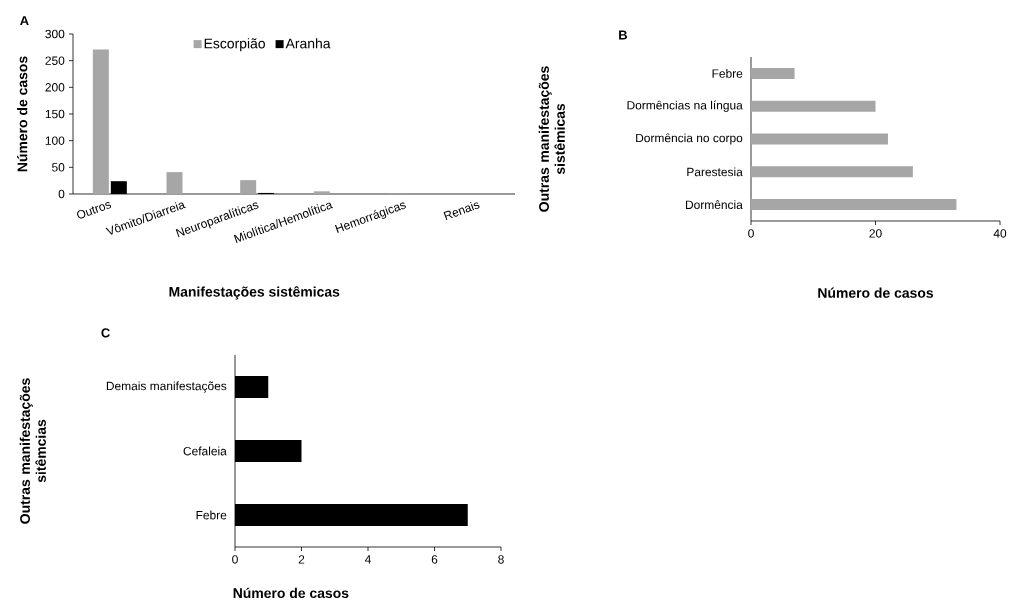 The height and width of the screenshot is (603, 1009). What do you see at coordinates (234, 45) in the screenshot?
I see `legend-label: Escorpião` at bounding box center [234, 45].